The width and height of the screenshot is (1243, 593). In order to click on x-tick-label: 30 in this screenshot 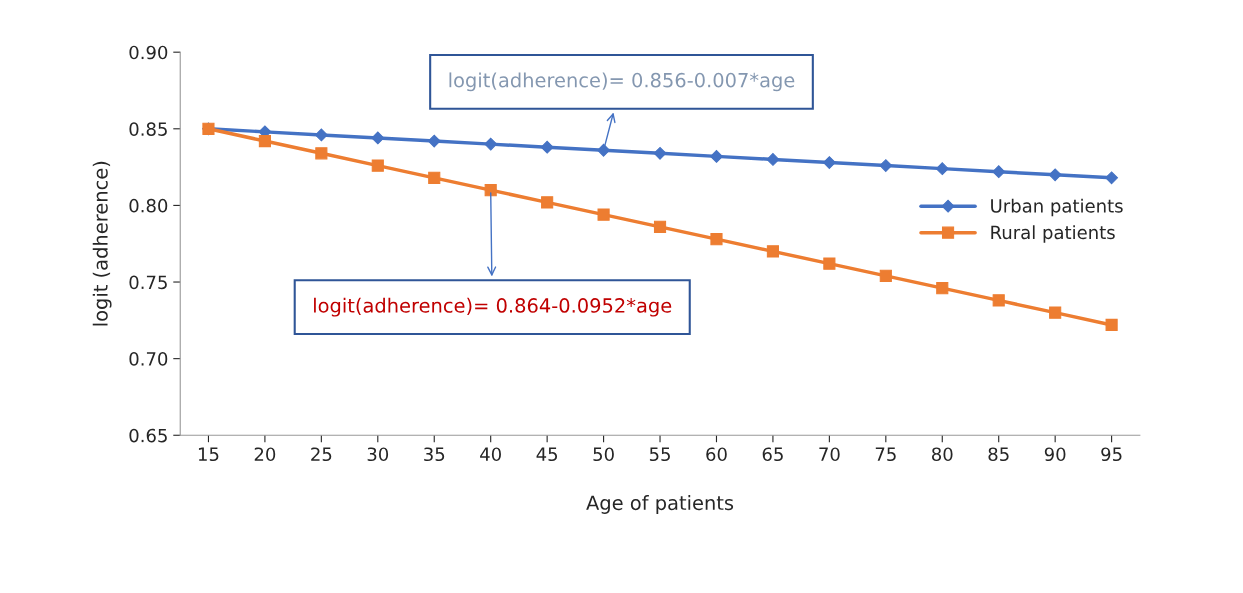, I will do `click(378, 454)`.